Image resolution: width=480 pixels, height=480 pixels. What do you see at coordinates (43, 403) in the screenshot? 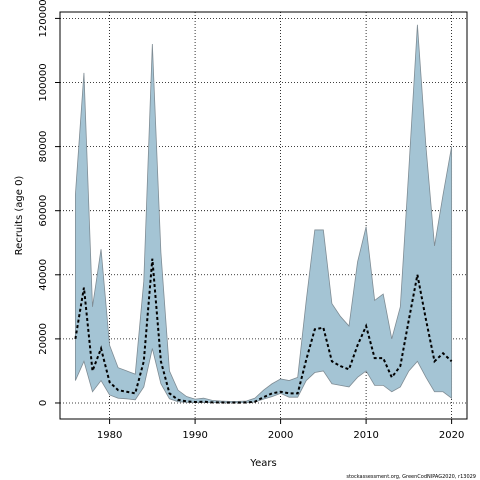
I see `y-tick-label: 0` at bounding box center [43, 403].